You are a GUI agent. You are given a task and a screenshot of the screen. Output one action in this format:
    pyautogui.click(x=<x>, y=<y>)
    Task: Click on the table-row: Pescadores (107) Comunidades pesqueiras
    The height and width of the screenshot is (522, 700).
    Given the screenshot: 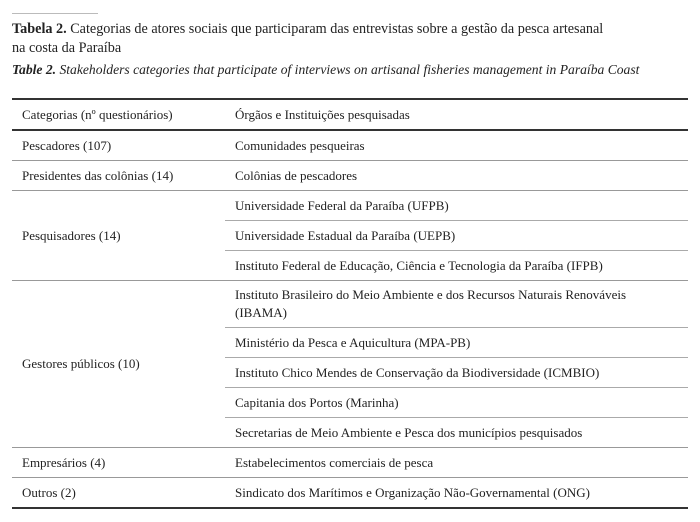 What is the action you would take?
    pyautogui.click(x=350, y=145)
    